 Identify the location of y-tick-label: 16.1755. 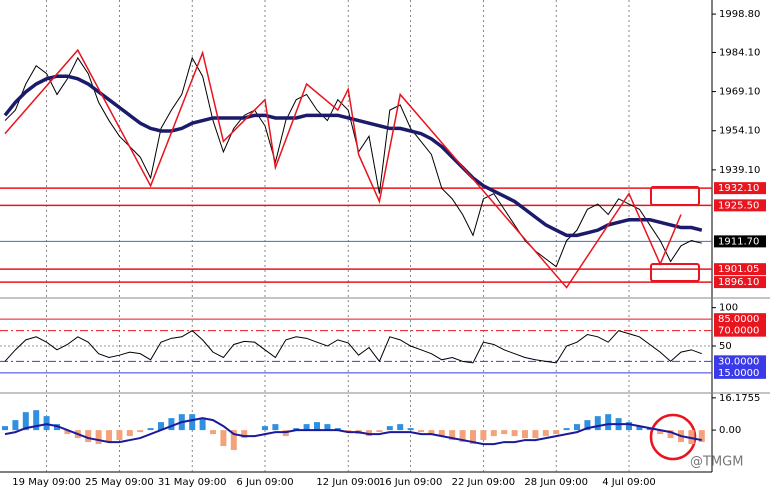
(739, 398).